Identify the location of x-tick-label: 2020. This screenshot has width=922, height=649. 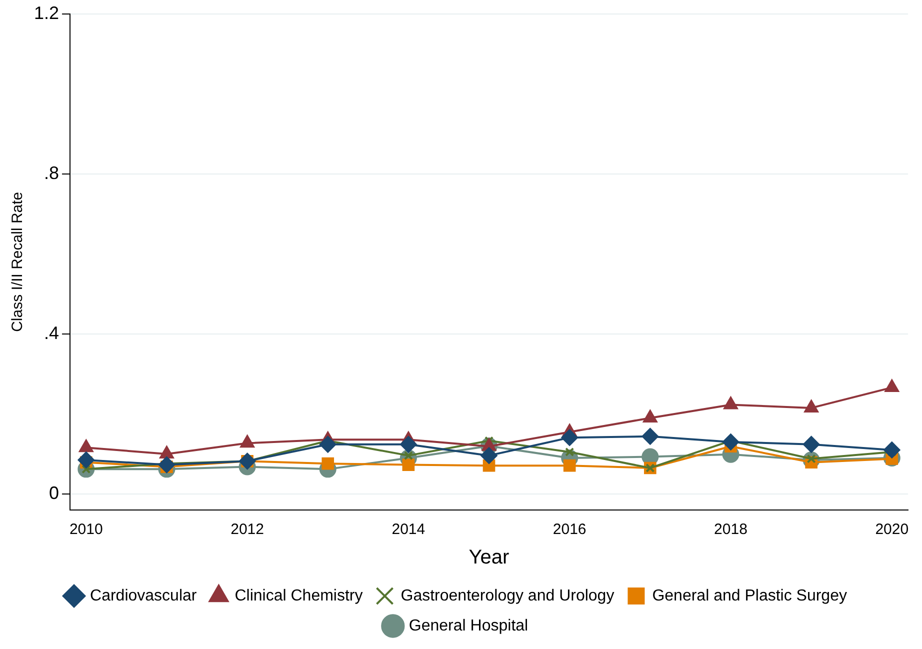
(892, 529).